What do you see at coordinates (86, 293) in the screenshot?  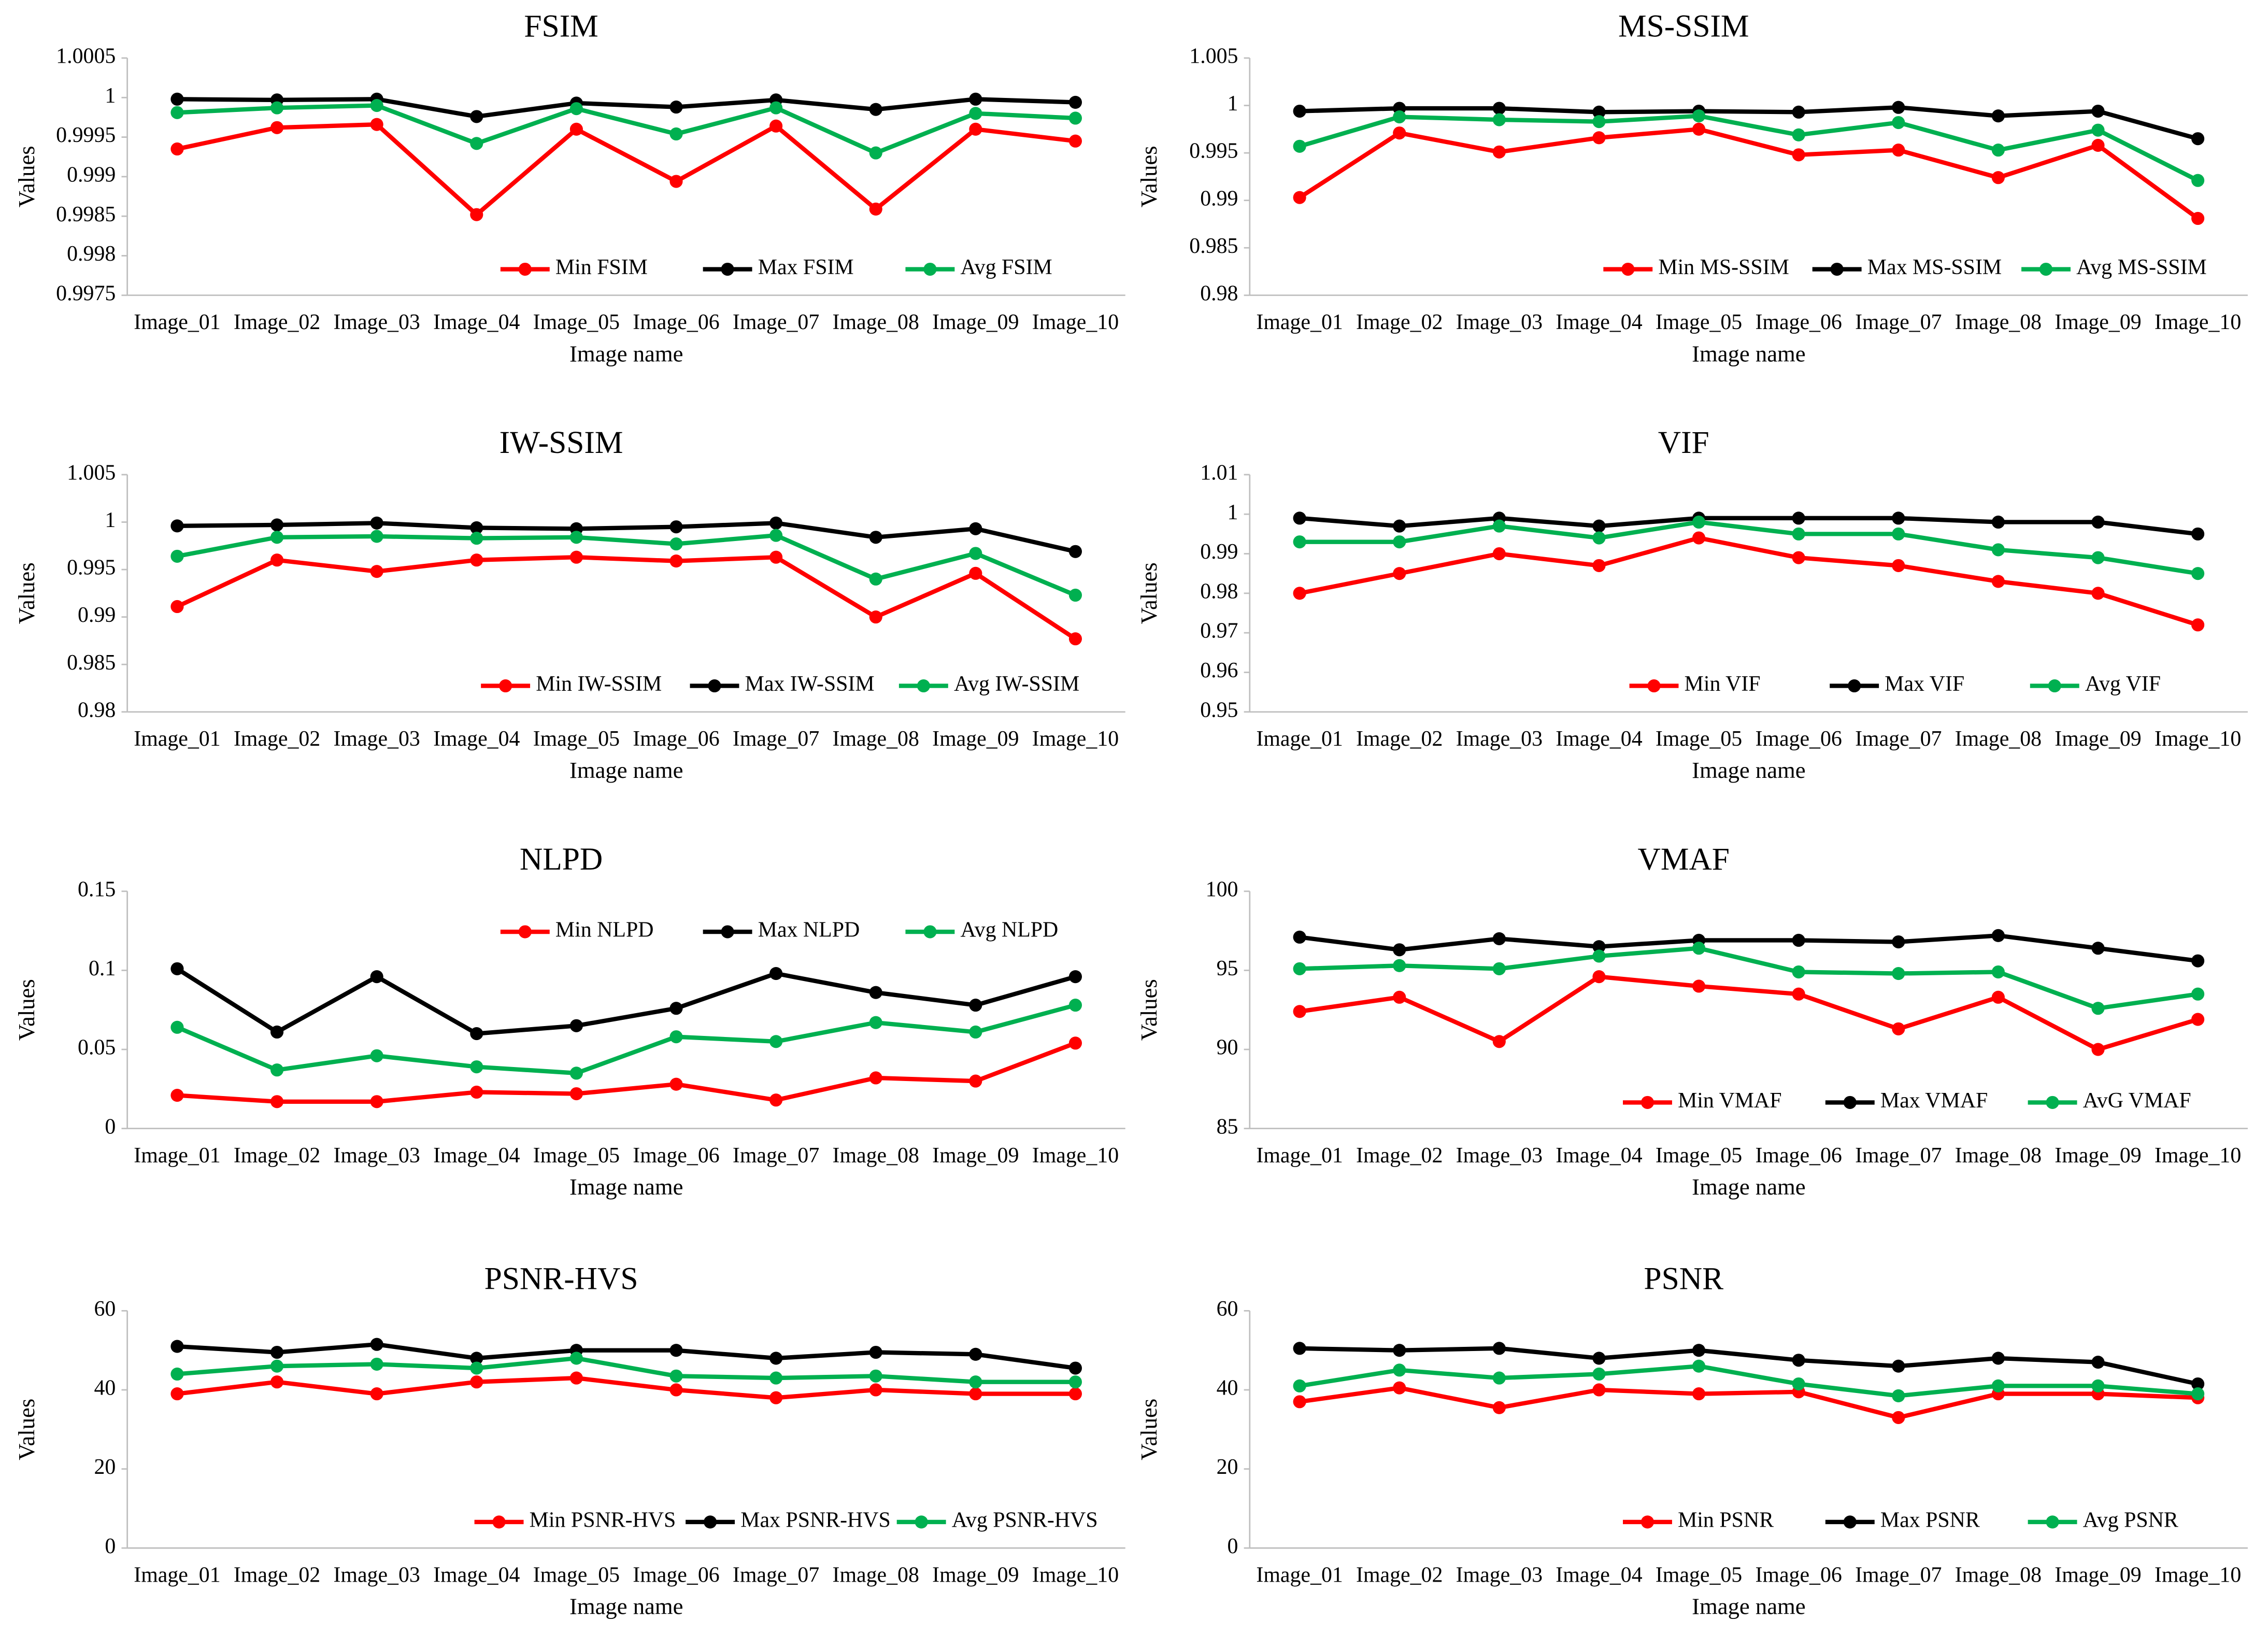 I see `y-tick-label: 0.9975` at bounding box center [86, 293].